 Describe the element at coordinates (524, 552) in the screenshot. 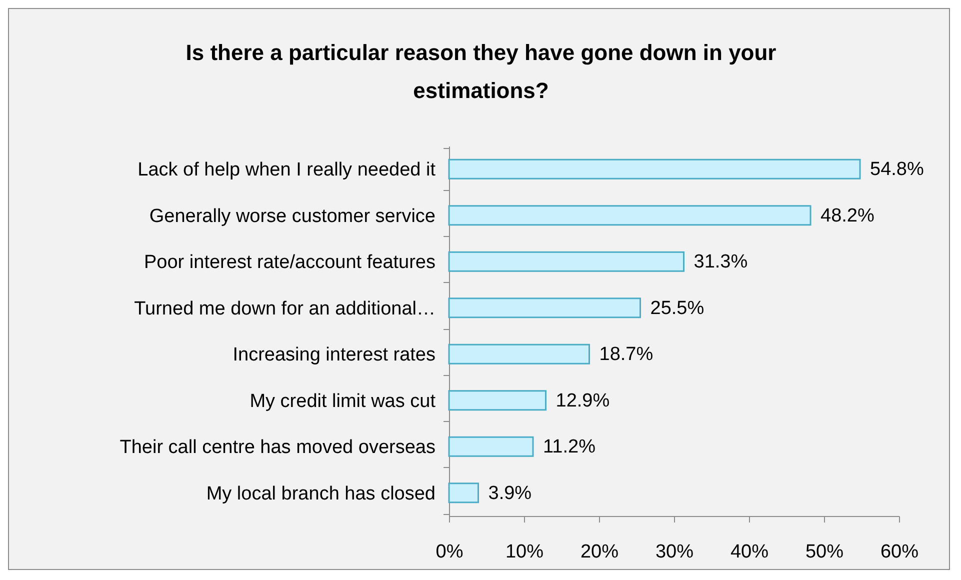

I see `x-tick-label: 10%` at that location.